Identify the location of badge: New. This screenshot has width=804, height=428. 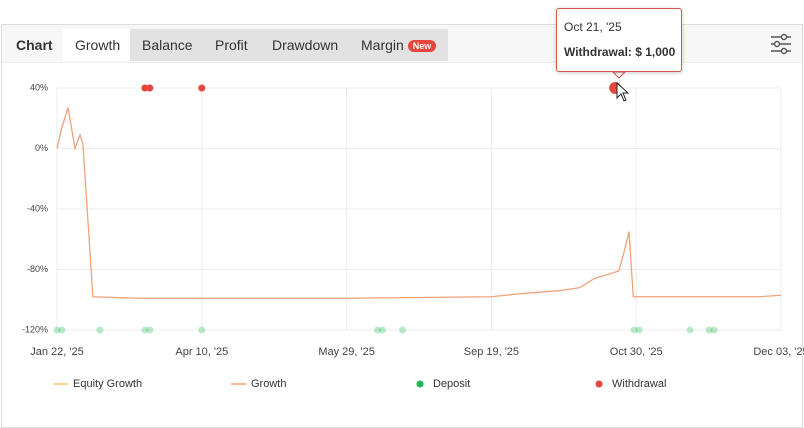
(422, 46).